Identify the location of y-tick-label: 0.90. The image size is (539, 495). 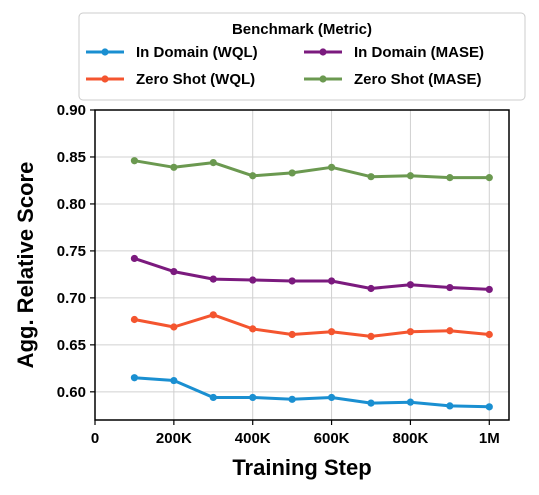
(71, 110).